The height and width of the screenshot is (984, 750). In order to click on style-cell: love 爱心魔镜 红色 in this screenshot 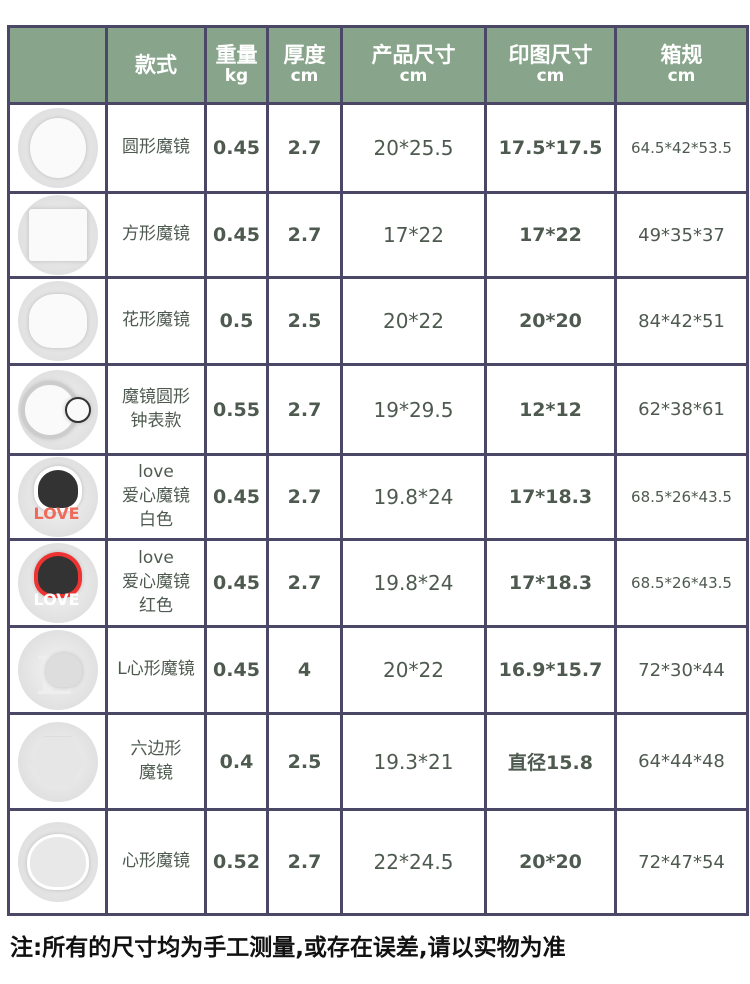, I will do `click(156, 583)`.